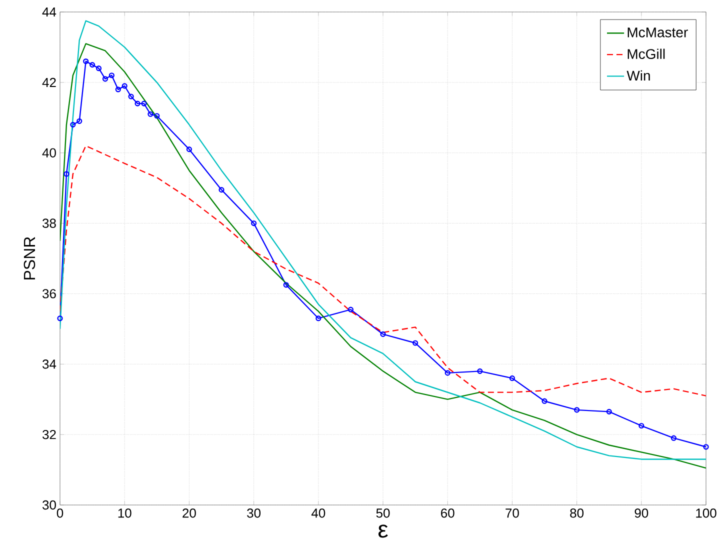  What do you see at coordinates (447, 513) in the screenshot?
I see `x-tick-label: 60` at bounding box center [447, 513].